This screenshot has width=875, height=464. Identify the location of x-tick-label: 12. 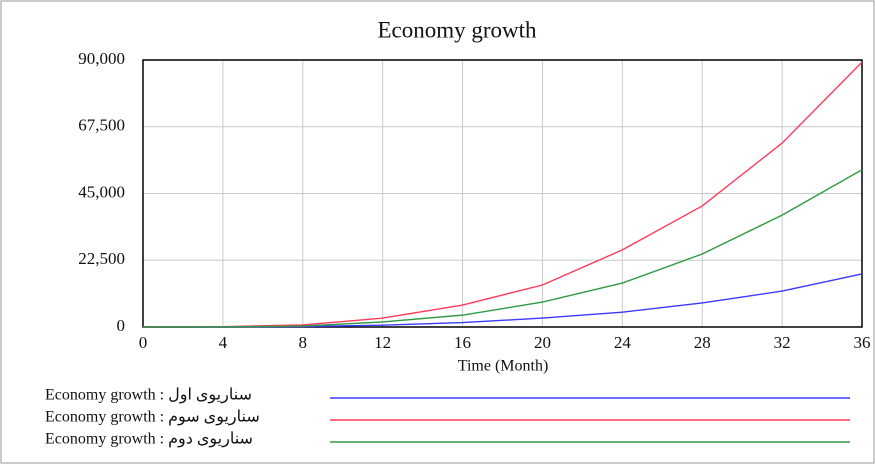
(382, 342).